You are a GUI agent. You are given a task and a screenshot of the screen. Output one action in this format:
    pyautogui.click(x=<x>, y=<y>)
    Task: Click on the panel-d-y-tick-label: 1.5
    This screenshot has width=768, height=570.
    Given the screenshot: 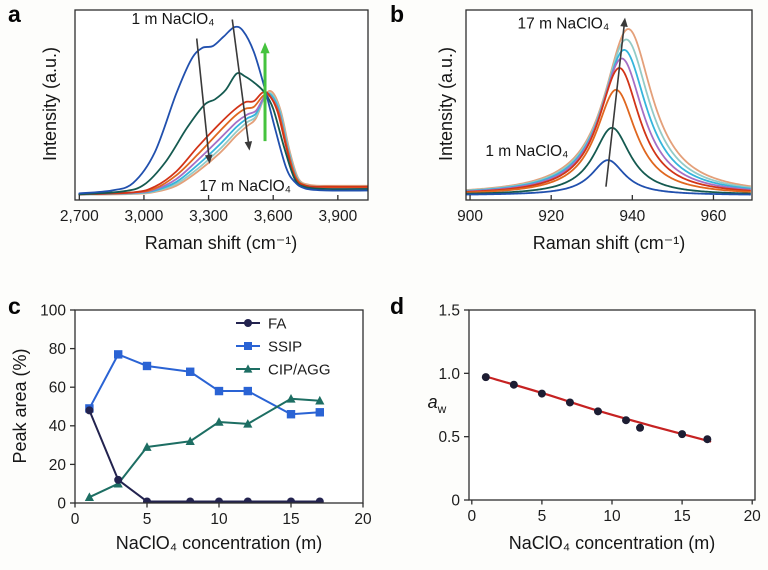 What is the action you would take?
    pyautogui.click(x=449, y=310)
    